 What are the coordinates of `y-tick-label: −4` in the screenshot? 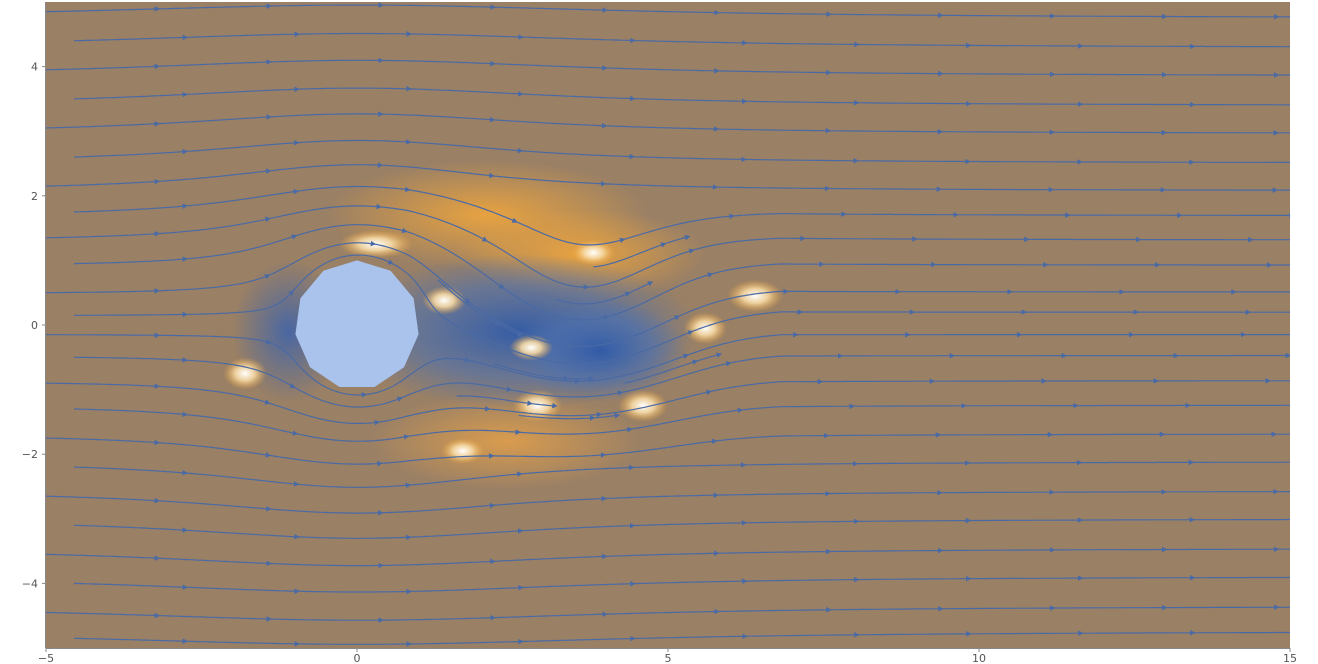 It's located at (30, 583).